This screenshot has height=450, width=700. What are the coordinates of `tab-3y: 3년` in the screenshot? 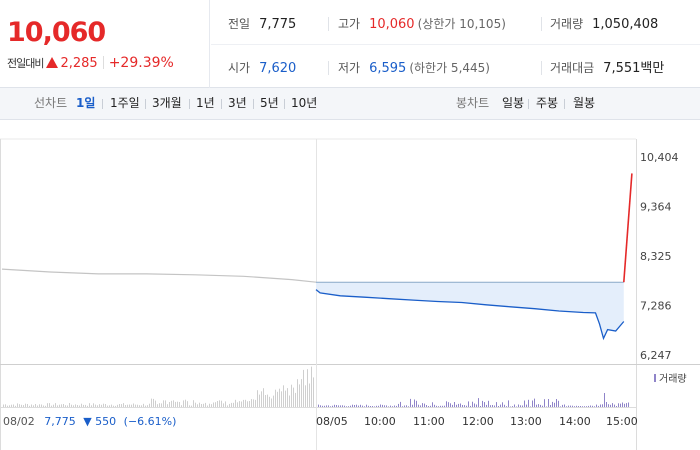 It's located at (237, 103).